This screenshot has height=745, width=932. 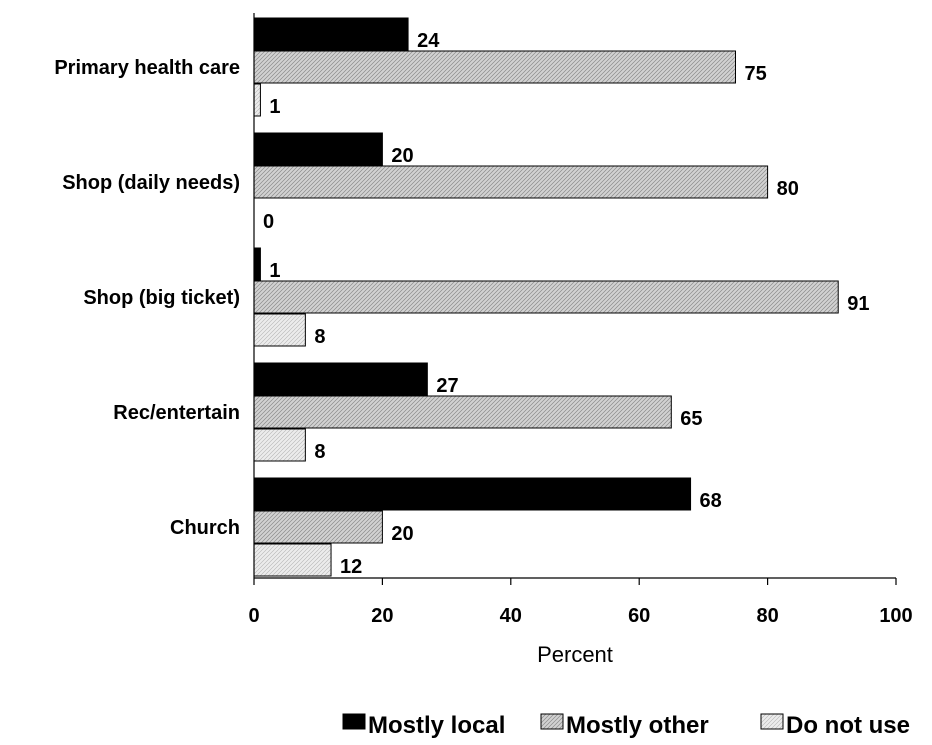 I want to click on data-label-mostly-other-shop-big-ticket: 91, so click(x=858, y=304).